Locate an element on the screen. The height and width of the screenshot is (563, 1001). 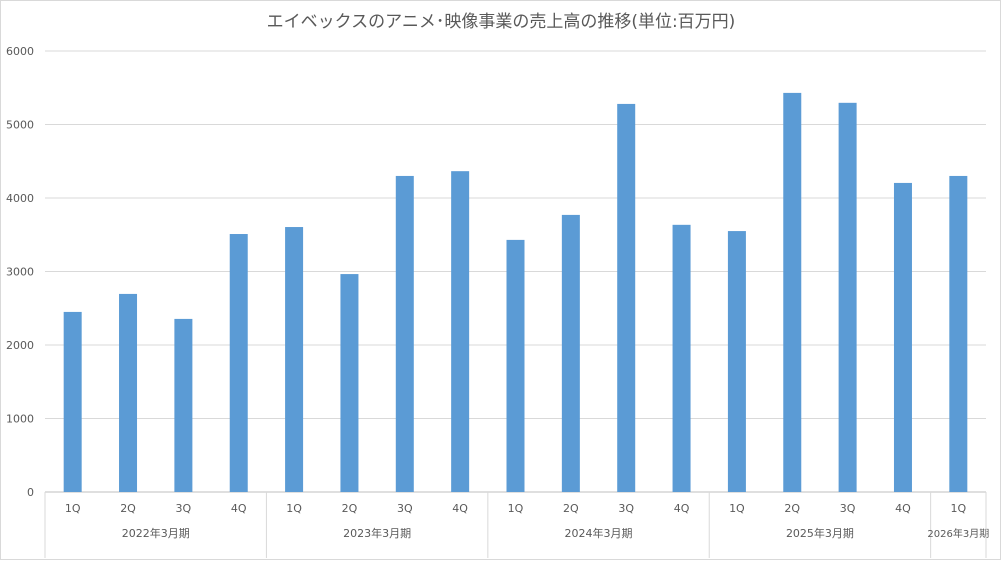
group-label: 2026年3月期 is located at coordinates (958, 533).